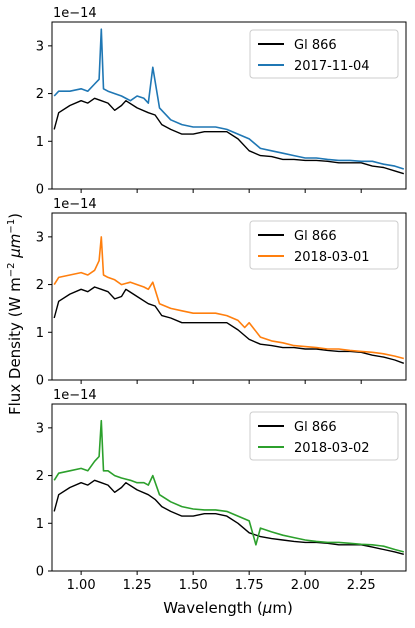 This screenshot has width=415, height=628. What do you see at coordinates (15, 314) in the screenshot?
I see `y-axis-title: Flux Density (W m−2 μm−1)` at bounding box center [15, 314].